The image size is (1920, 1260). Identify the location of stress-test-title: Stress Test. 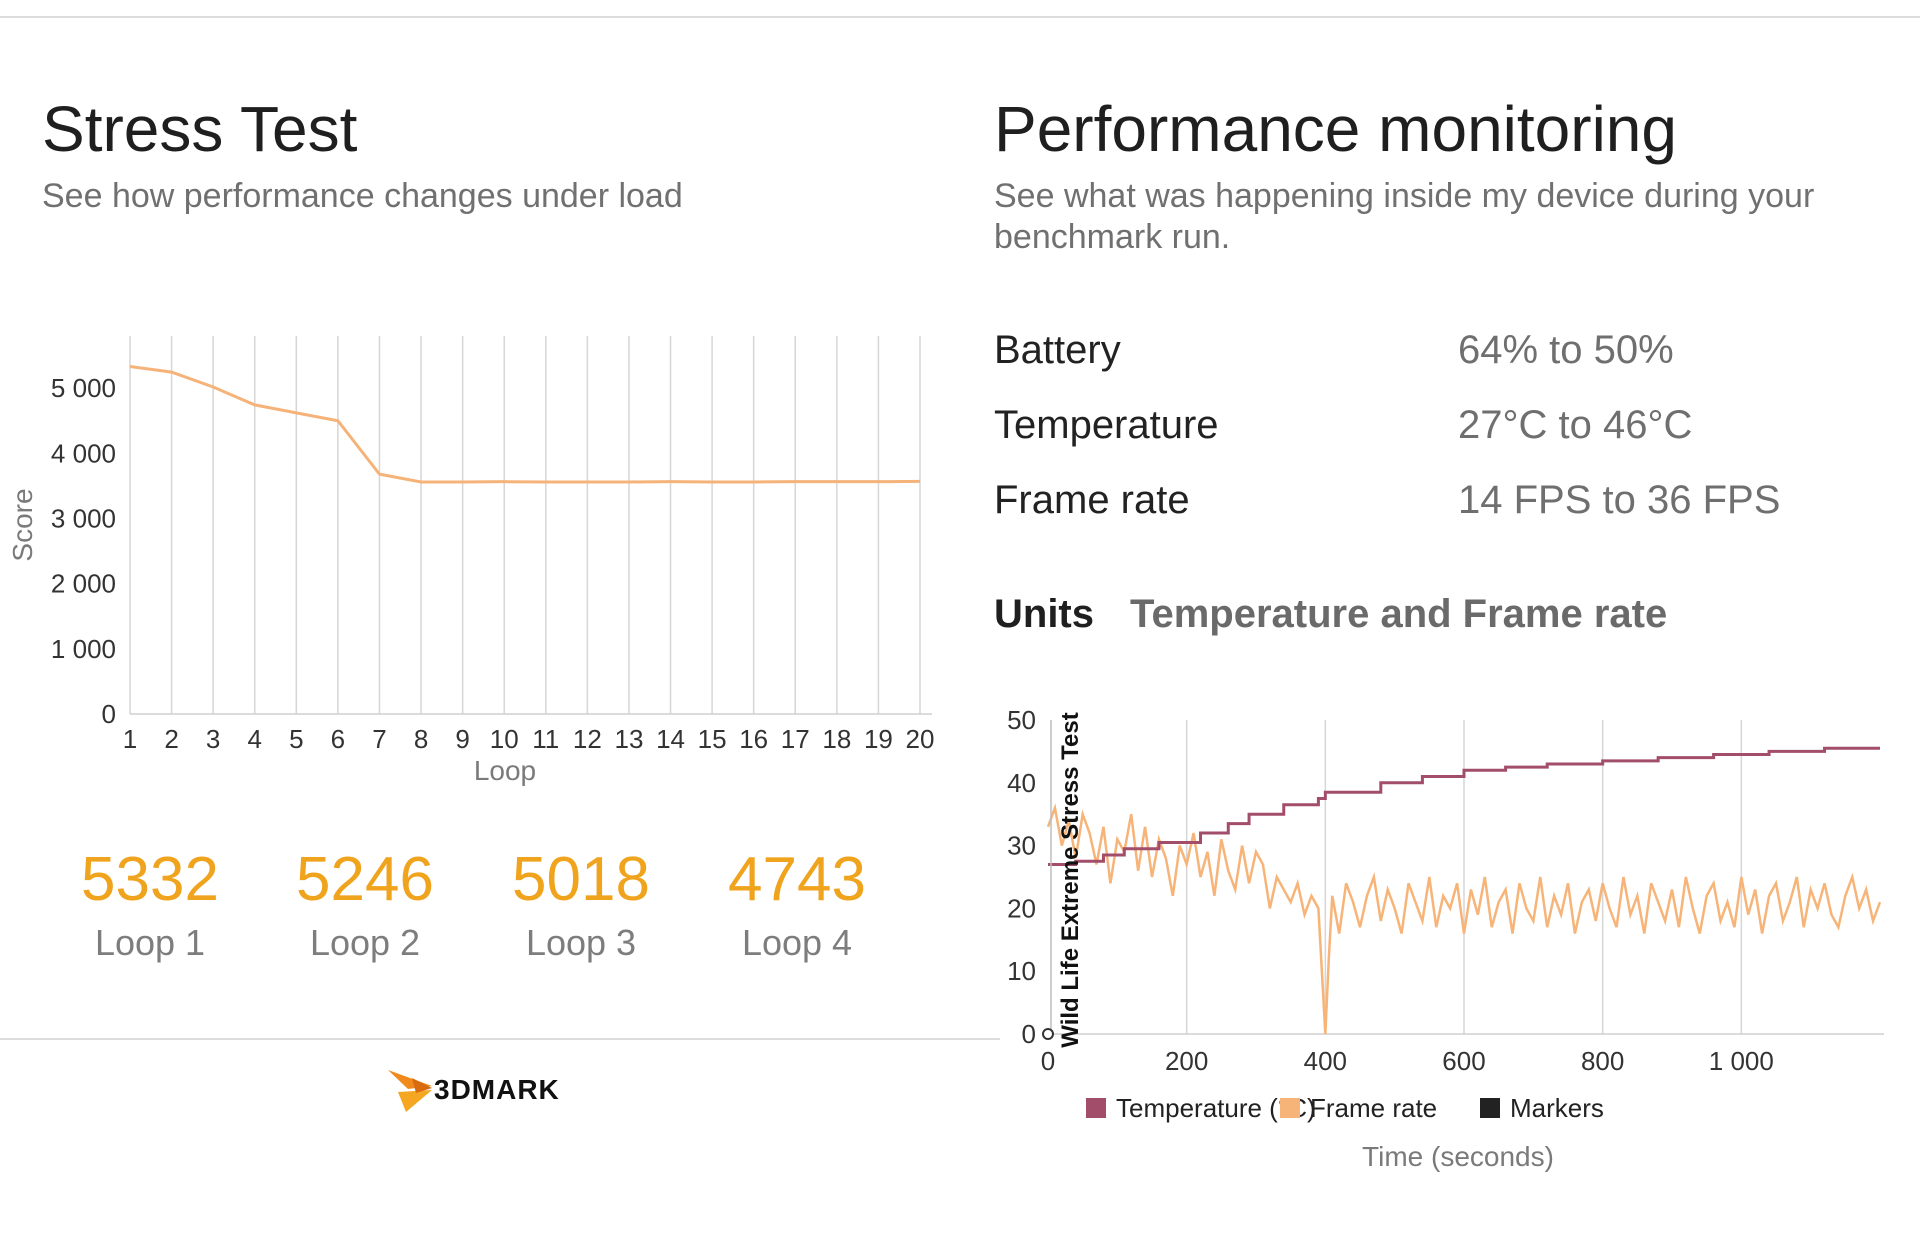
(200, 129).